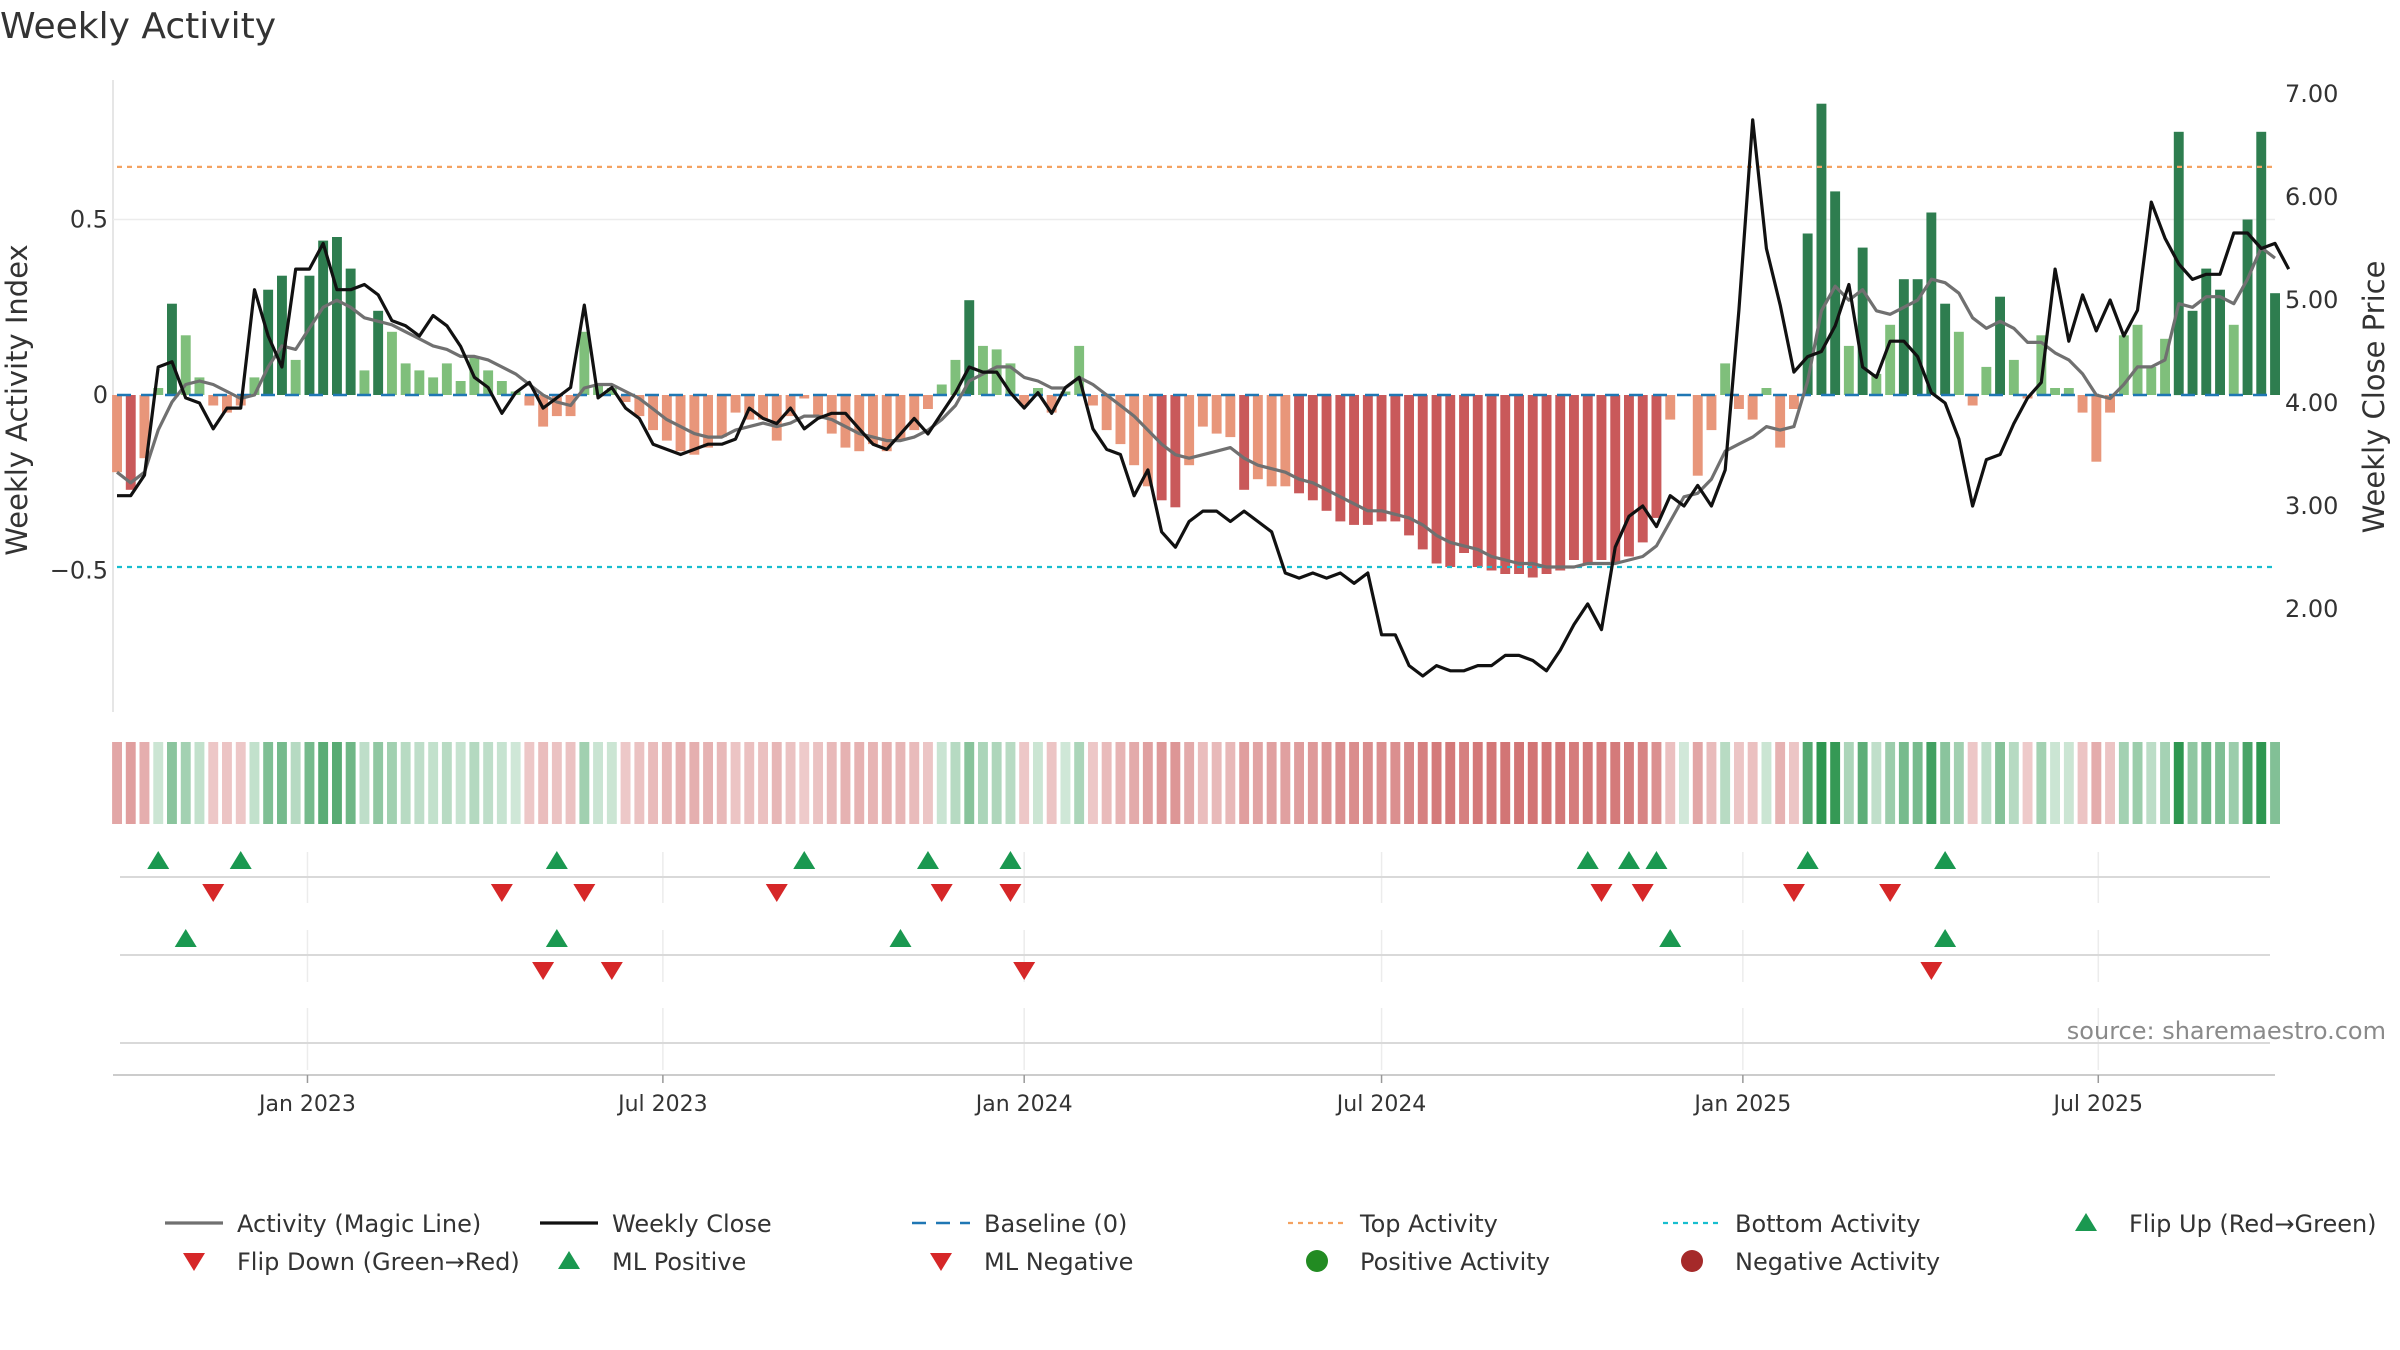 This screenshot has width=2400, height=1350. Describe the element at coordinates (2311, 609) in the screenshot. I see `y-right-tick-label: 2.00` at that location.